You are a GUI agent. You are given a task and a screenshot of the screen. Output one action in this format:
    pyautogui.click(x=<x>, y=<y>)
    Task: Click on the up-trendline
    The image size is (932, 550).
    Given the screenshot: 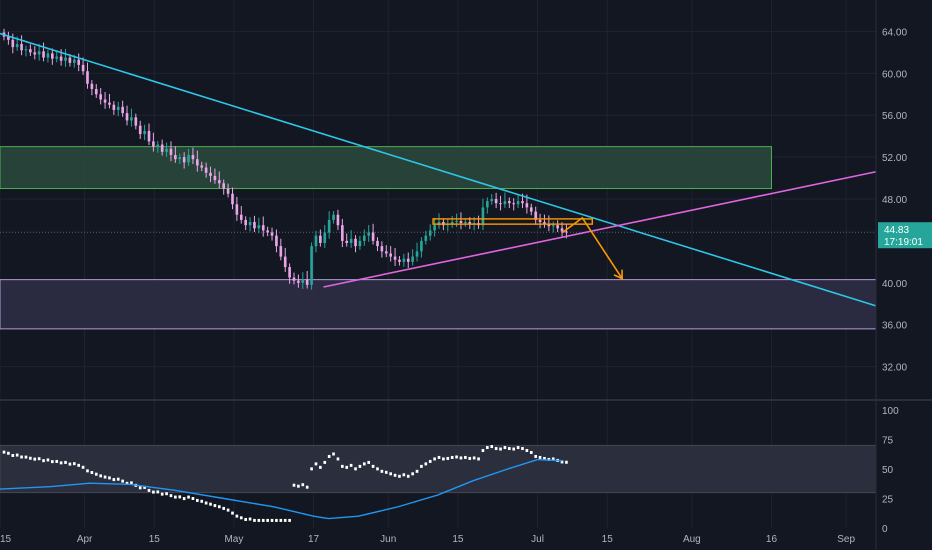 What is the action you would take?
    pyautogui.click(x=600, y=229)
    